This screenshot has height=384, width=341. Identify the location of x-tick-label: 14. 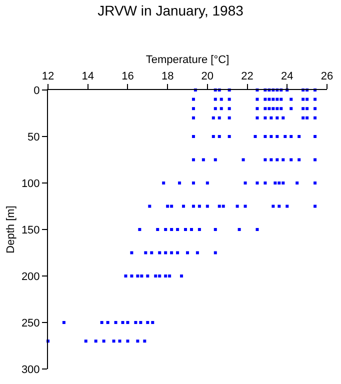
(88, 76).